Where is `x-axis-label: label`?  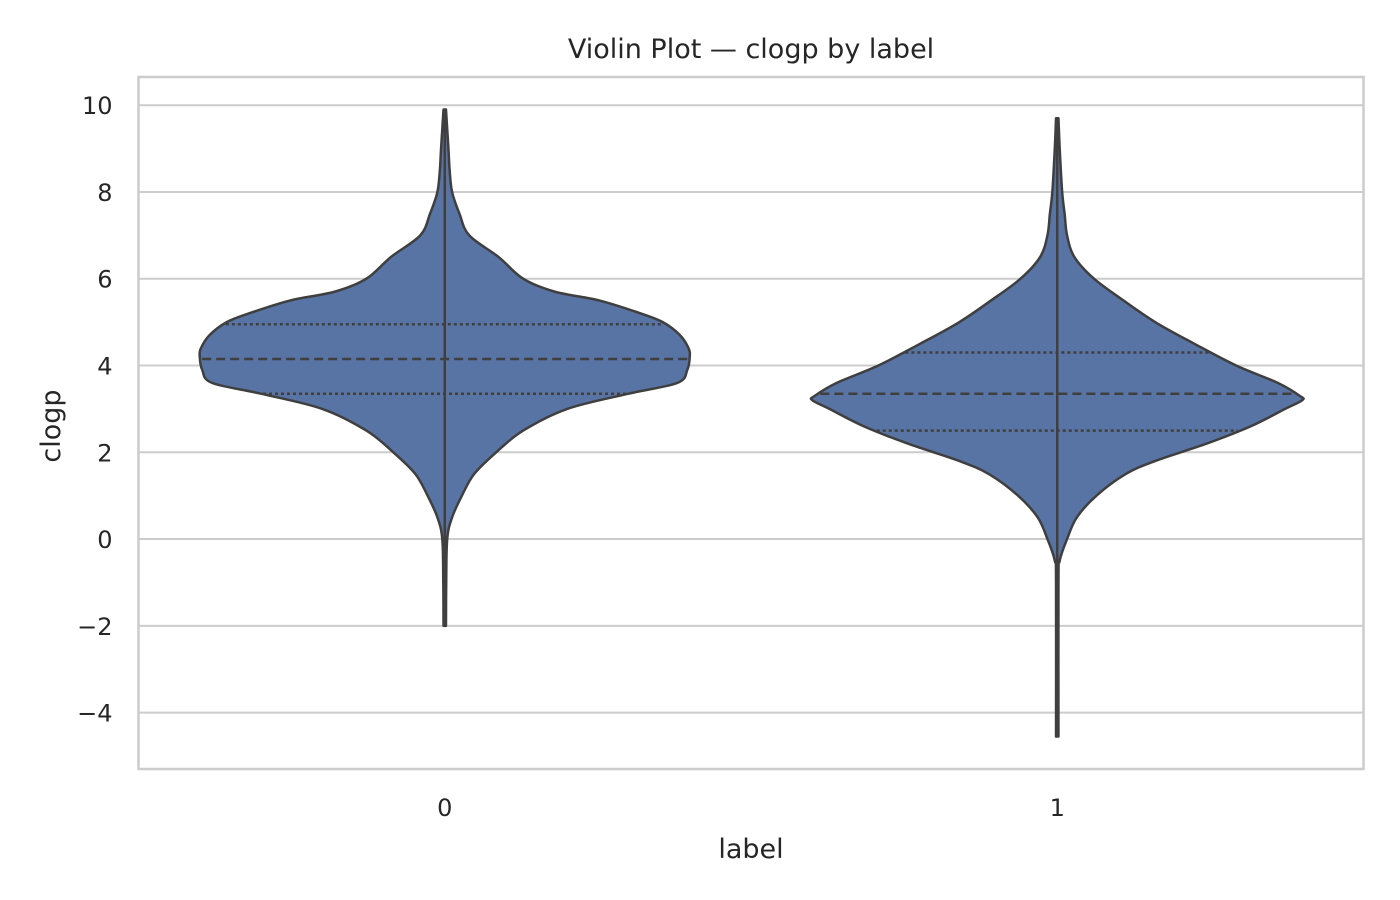 x-axis-label: label is located at coordinates (750, 849).